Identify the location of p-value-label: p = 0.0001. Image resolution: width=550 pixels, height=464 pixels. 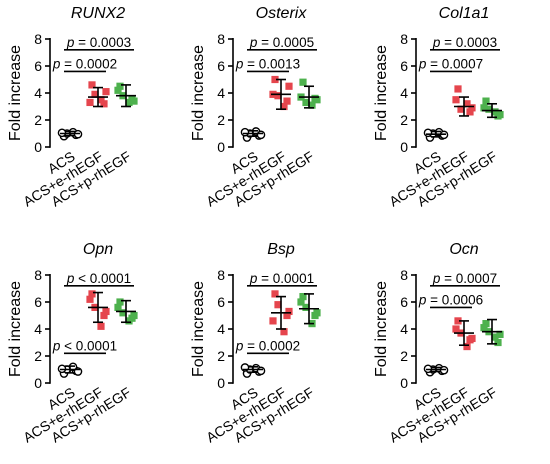
(281, 278).